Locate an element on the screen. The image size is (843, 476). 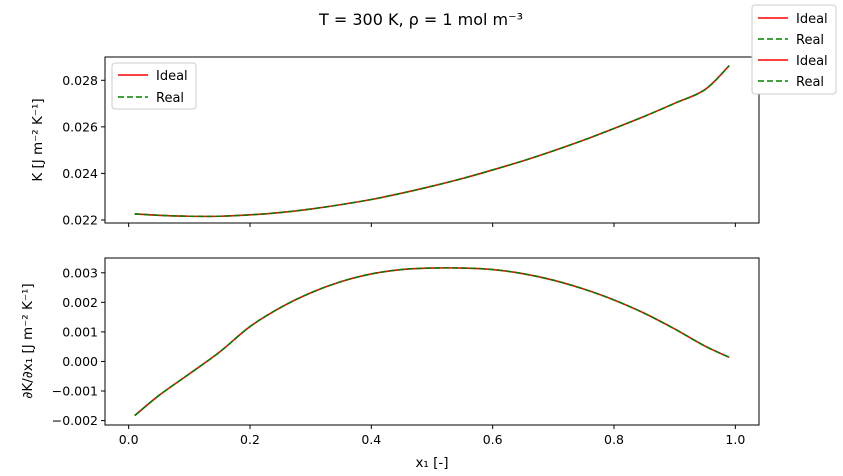
bottom-x-tick-label: 0.0 is located at coordinates (129, 439).